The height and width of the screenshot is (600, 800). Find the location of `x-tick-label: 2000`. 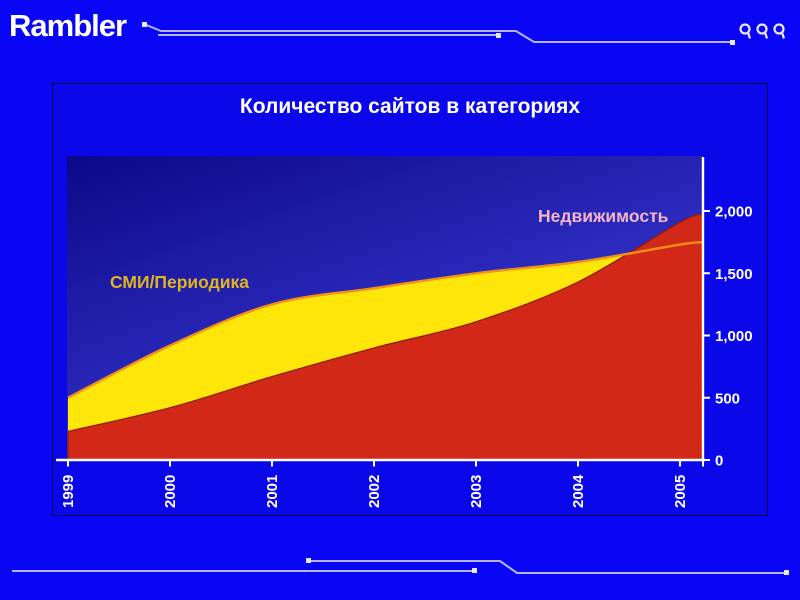

x-tick-label: 2000 is located at coordinates (170, 491).